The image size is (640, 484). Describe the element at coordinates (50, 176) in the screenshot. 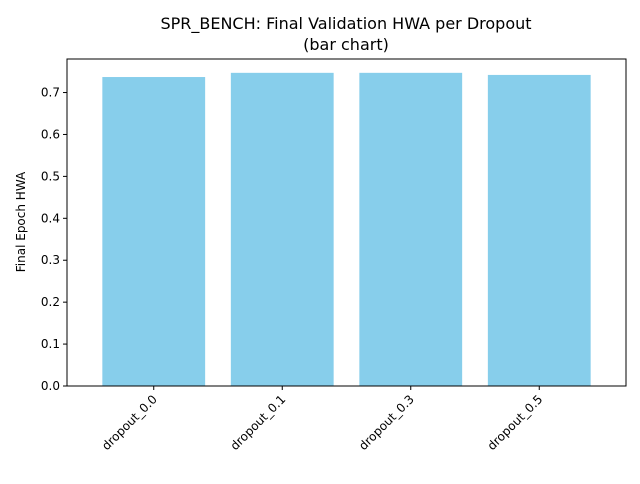

I see `y-tick-label: 0.5` at that location.